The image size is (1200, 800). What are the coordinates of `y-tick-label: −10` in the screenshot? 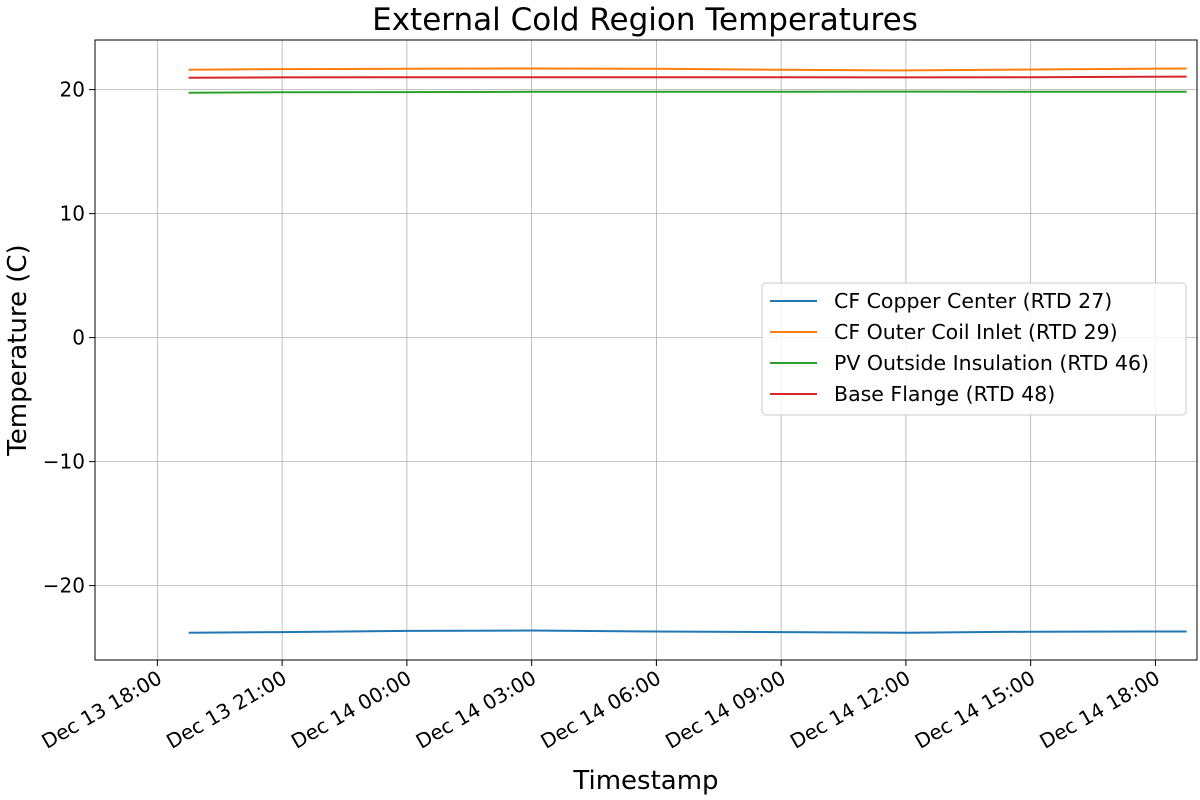 It's located at (64, 462).